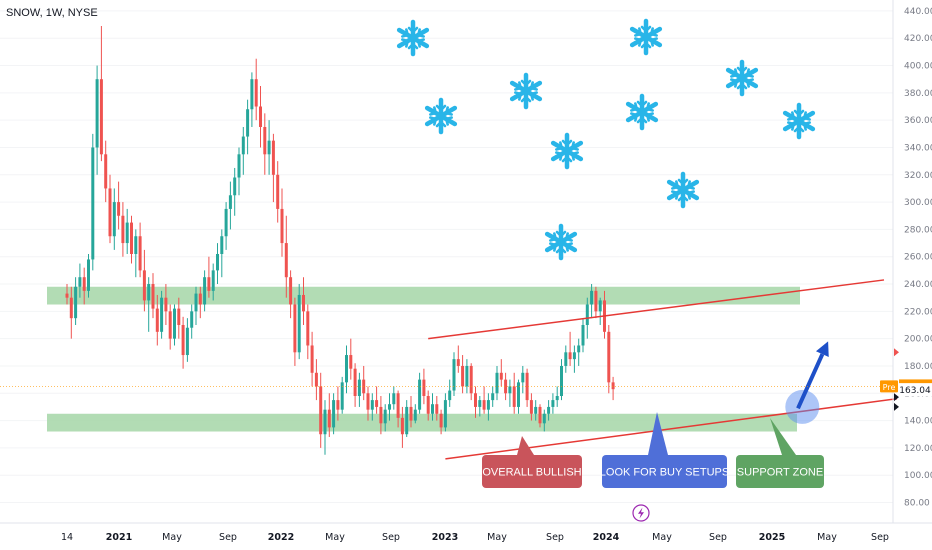  I want to click on price-markers: Pre165.02163.04, so click(466, 379).